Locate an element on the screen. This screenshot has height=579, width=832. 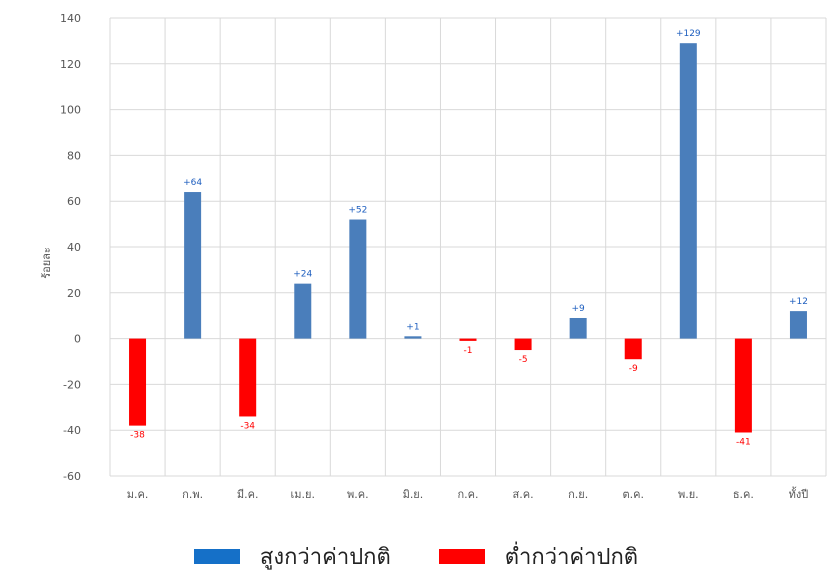
y-tick-label: 20 is located at coordinates (74, 293).